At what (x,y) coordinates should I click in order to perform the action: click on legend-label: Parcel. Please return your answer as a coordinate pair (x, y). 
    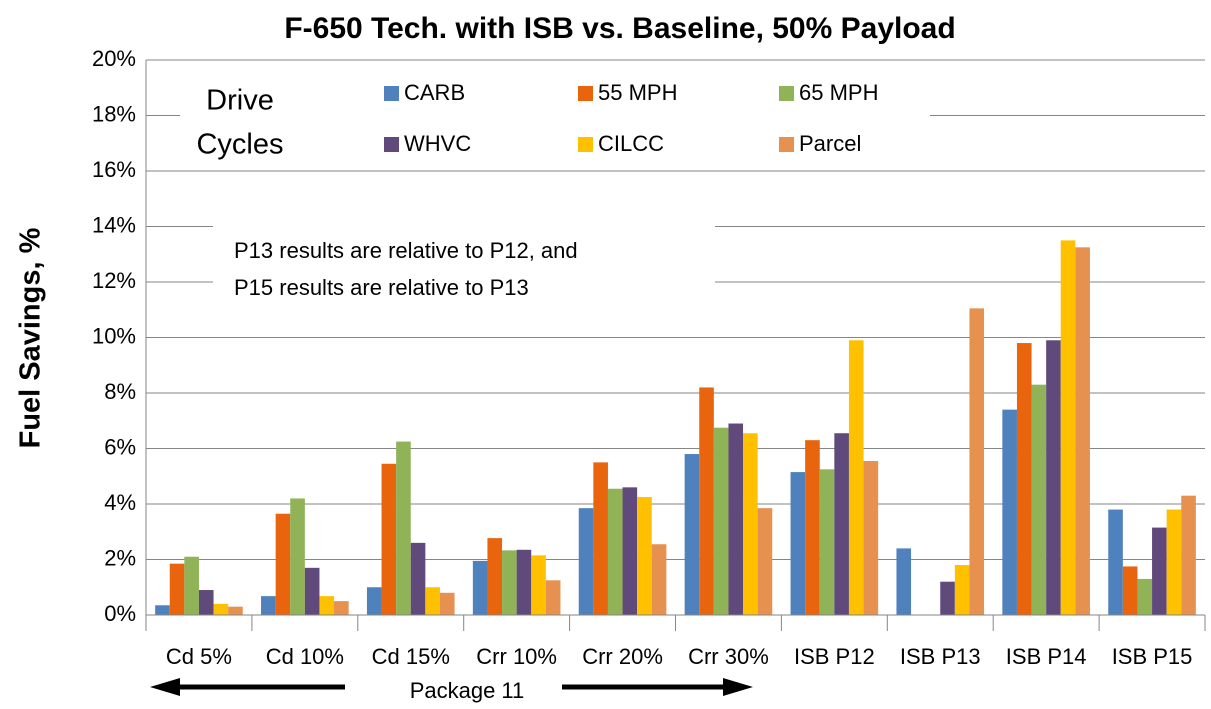
    Looking at the image, I should click on (830, 143).